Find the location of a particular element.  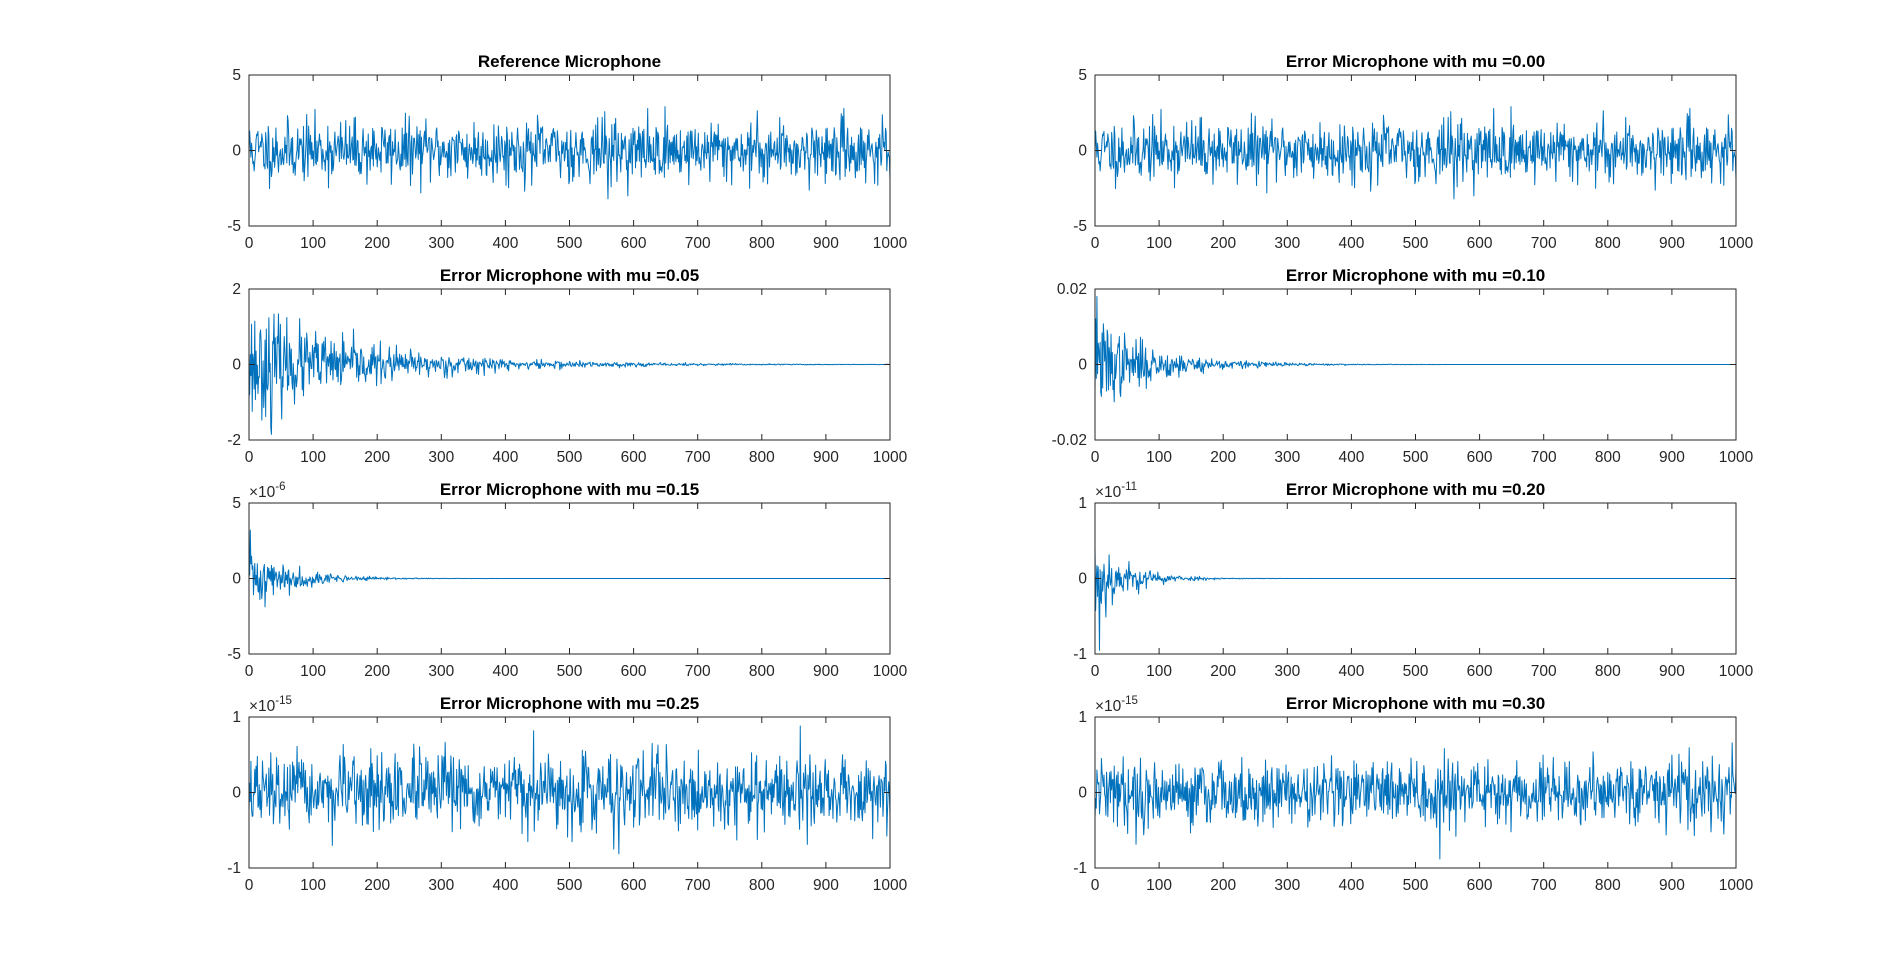

subplot-title: Error Microphone with mu =0.00 is located at coordinates (1415, 61).